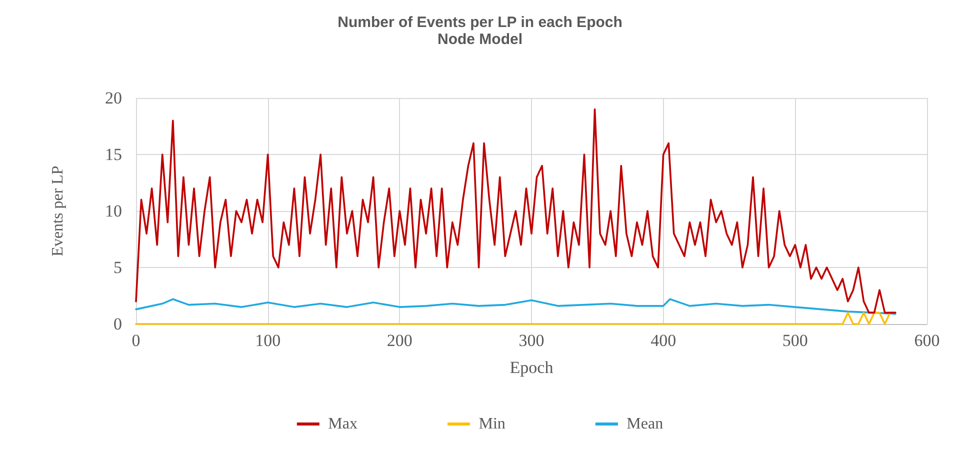  What do you see at coordinates (136, 340) in the screenshot?
I see `x-tick-label: 0` at bounding box center [136, 340].